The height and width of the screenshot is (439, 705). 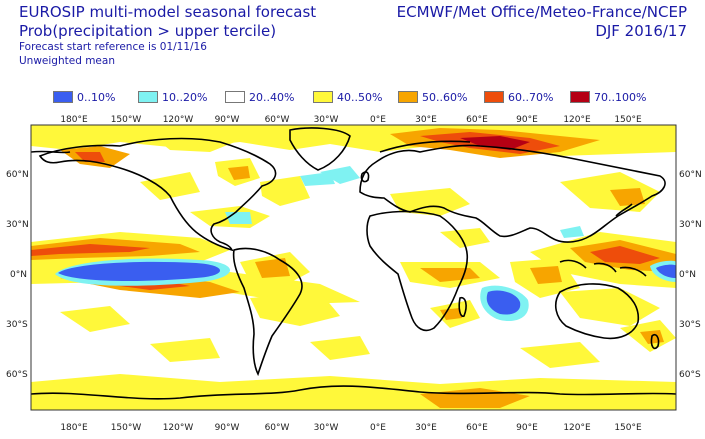 What do you see at coordinates (641, 31) in the screenshot?
I see `season-text: DJF 2016/17` at bounding box center [641, 31].